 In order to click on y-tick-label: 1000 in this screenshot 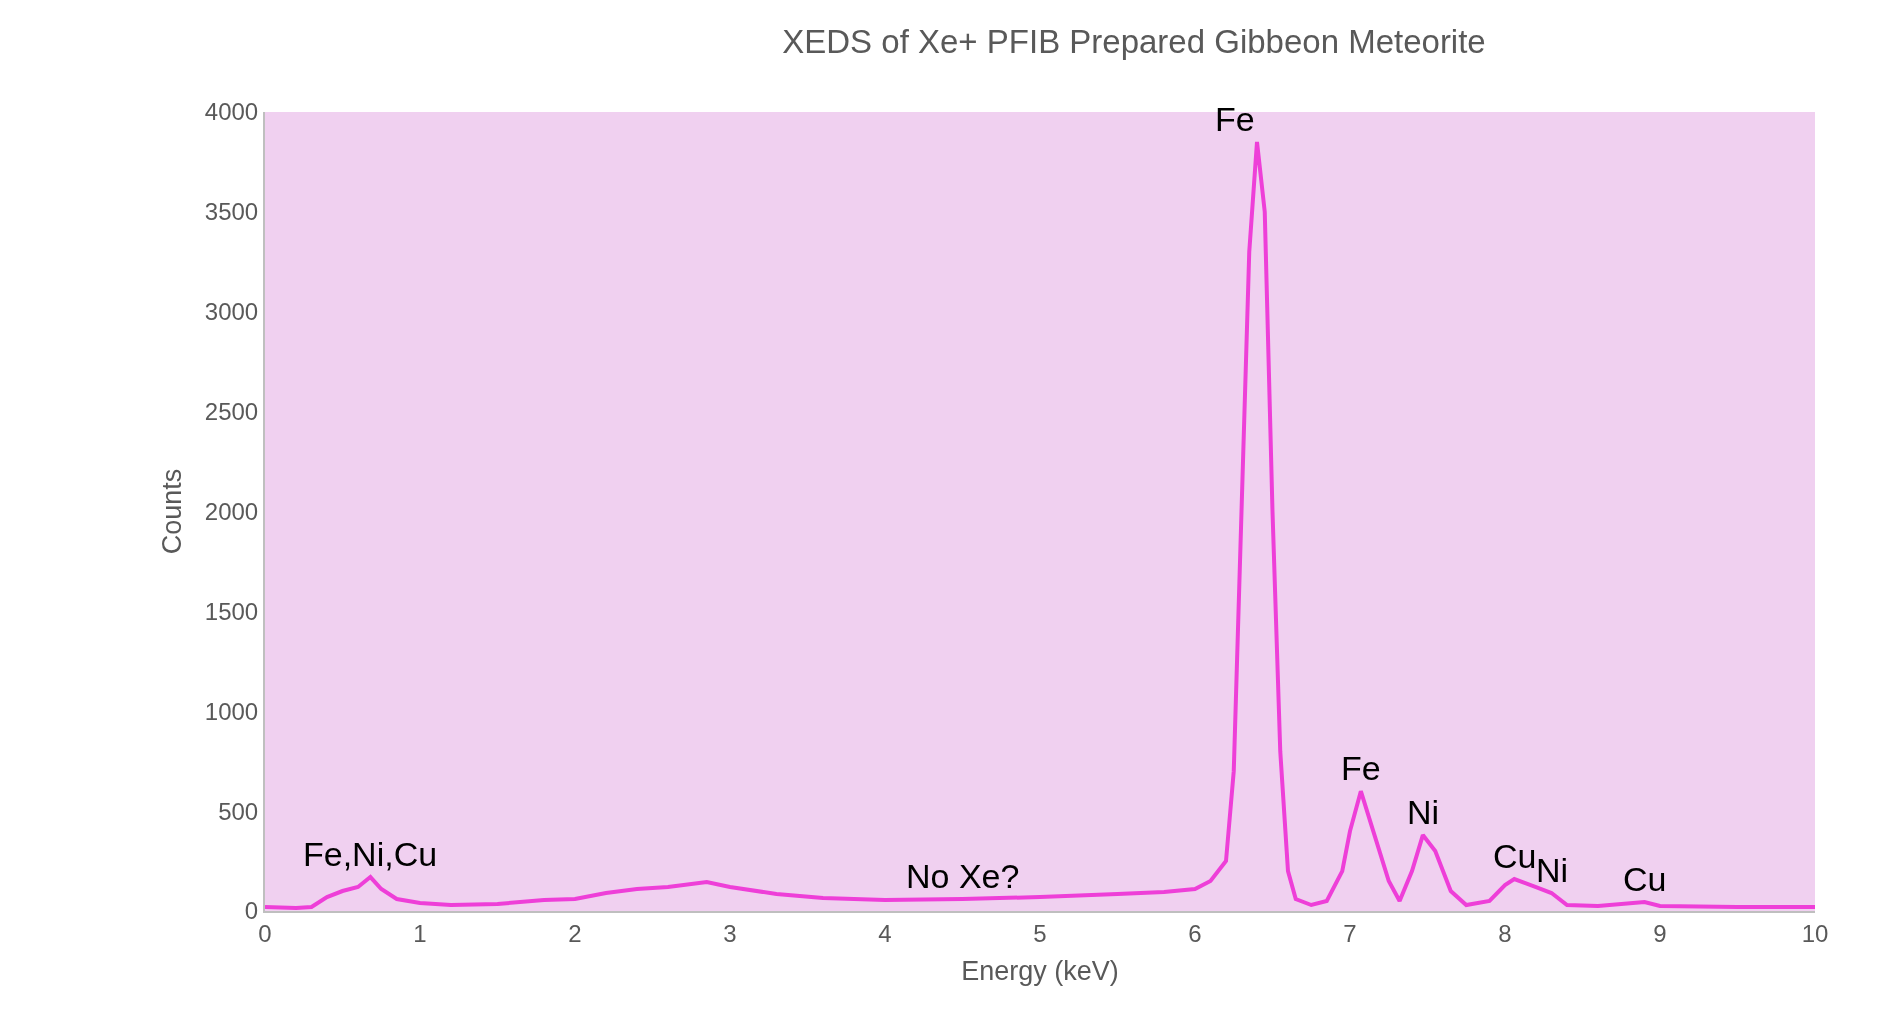, I will do `click(231, 711)`.